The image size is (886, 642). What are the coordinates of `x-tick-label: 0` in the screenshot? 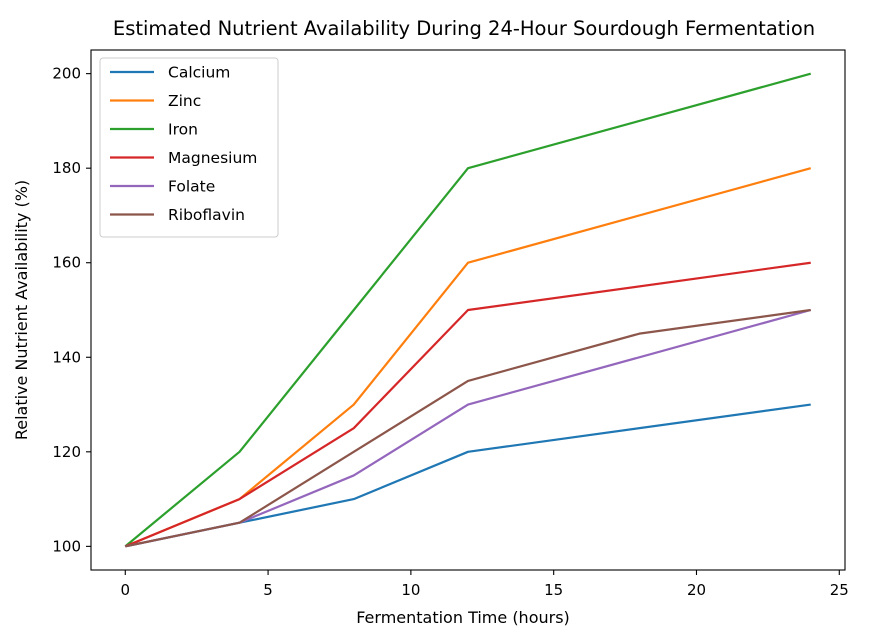 It's located at (125, 590).